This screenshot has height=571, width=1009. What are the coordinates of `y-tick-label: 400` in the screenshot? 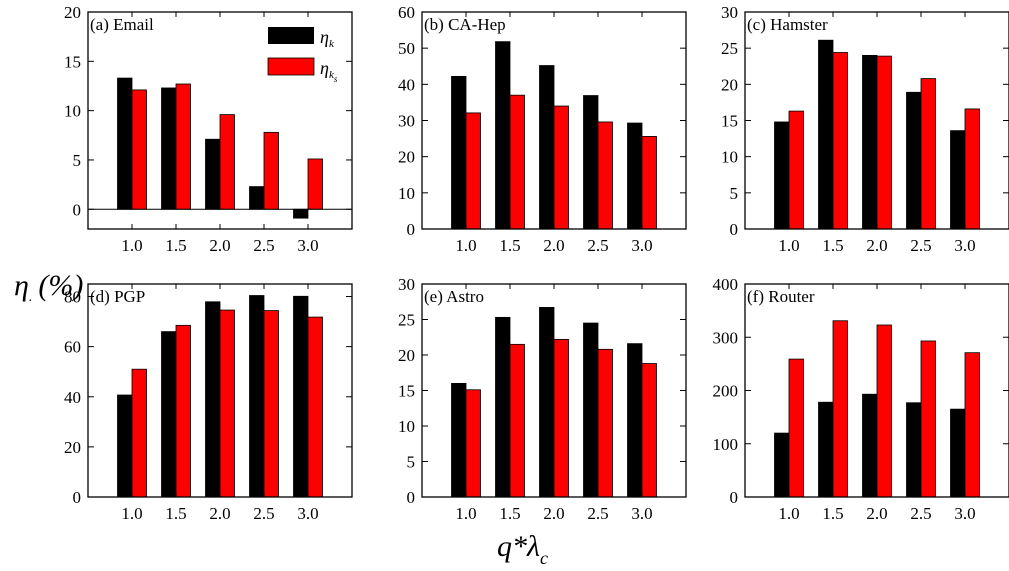 It's located at (726, 284).